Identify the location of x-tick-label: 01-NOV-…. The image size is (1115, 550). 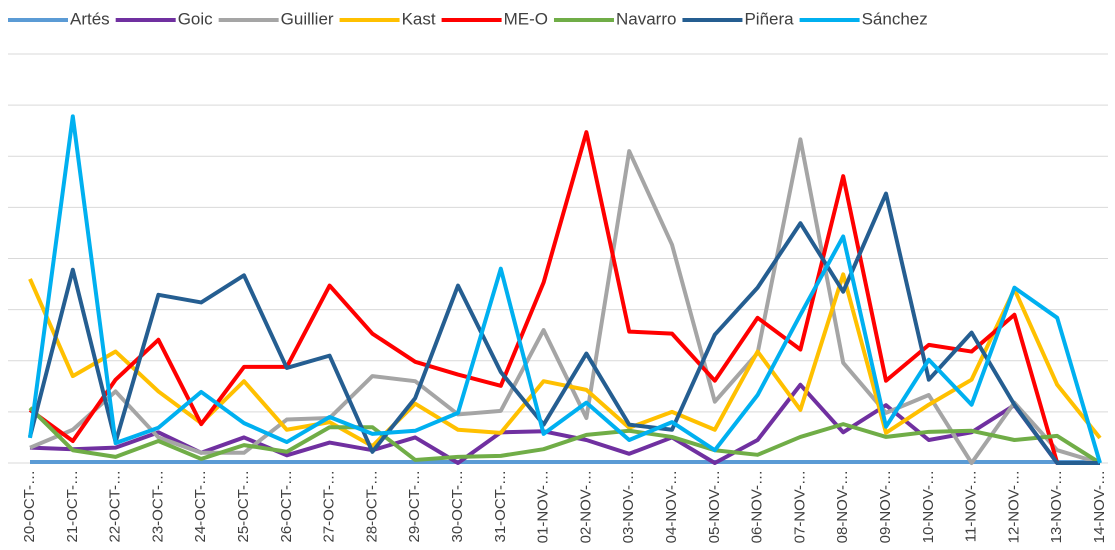
(543, 506).